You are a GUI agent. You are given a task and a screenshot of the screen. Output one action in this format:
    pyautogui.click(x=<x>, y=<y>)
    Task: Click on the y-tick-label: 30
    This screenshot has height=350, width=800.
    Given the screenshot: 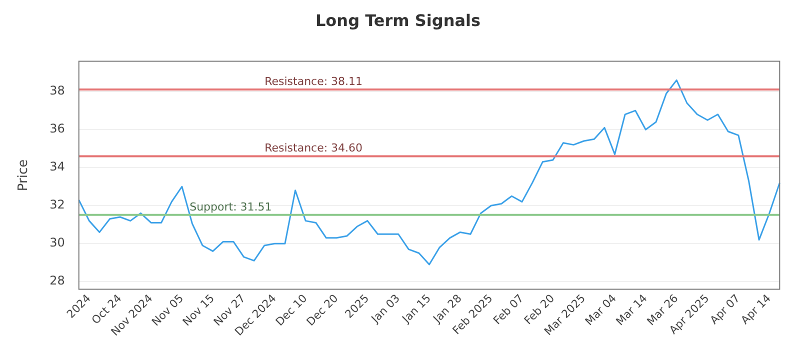 What is the action you would take?
    pyautogui.click(x=57, y=243)
    